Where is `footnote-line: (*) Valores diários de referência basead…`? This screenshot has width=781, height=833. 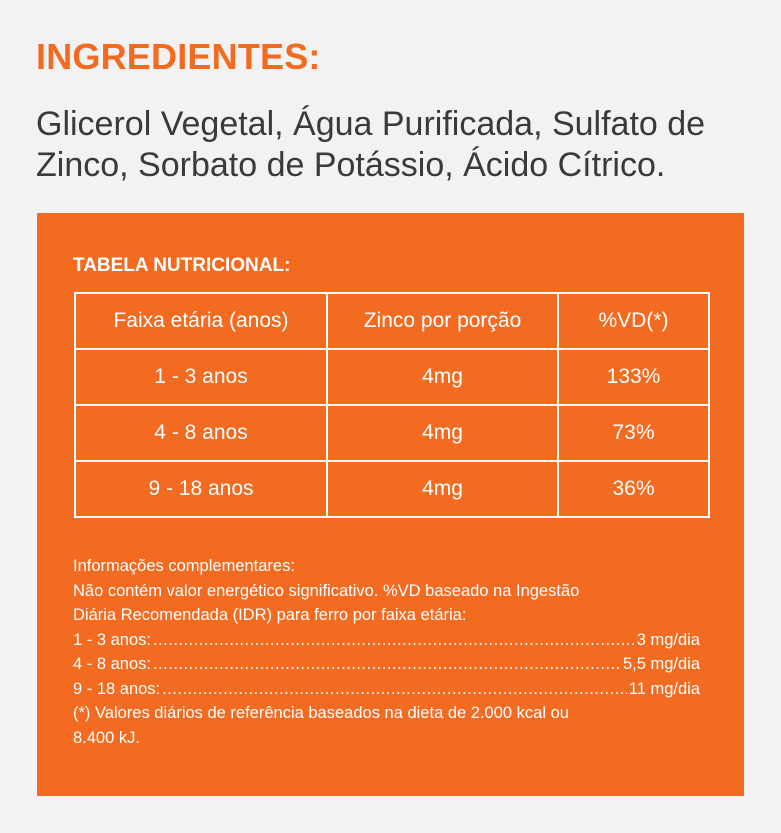
footnote-line: (*) Valores diários de referência basead… is located at coordinates (321, 713).